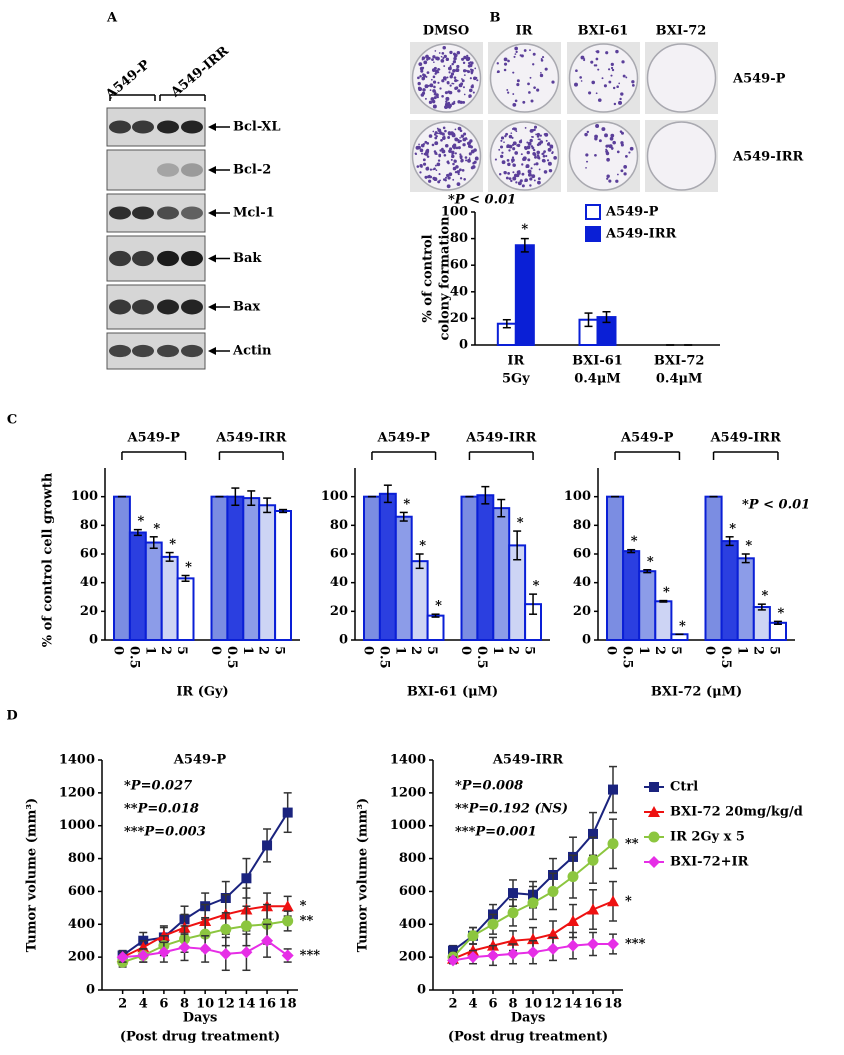  Describe the element at coordinates (267, 1004) in the screenshot. I see `x-tick-label: 16` at that location.